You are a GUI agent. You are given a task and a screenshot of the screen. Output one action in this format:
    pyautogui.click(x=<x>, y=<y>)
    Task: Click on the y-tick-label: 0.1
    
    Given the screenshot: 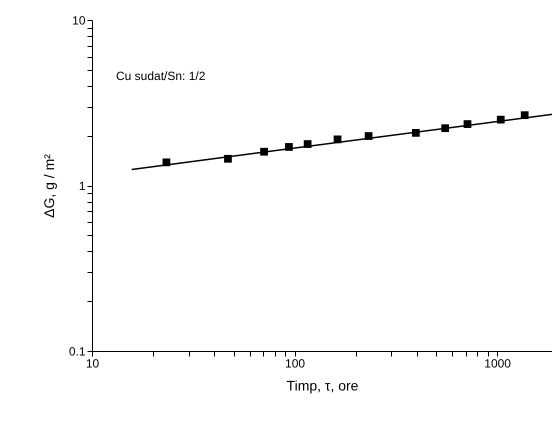 What is the action you would take?
    pyautogui.click(x=77, y=351)
    